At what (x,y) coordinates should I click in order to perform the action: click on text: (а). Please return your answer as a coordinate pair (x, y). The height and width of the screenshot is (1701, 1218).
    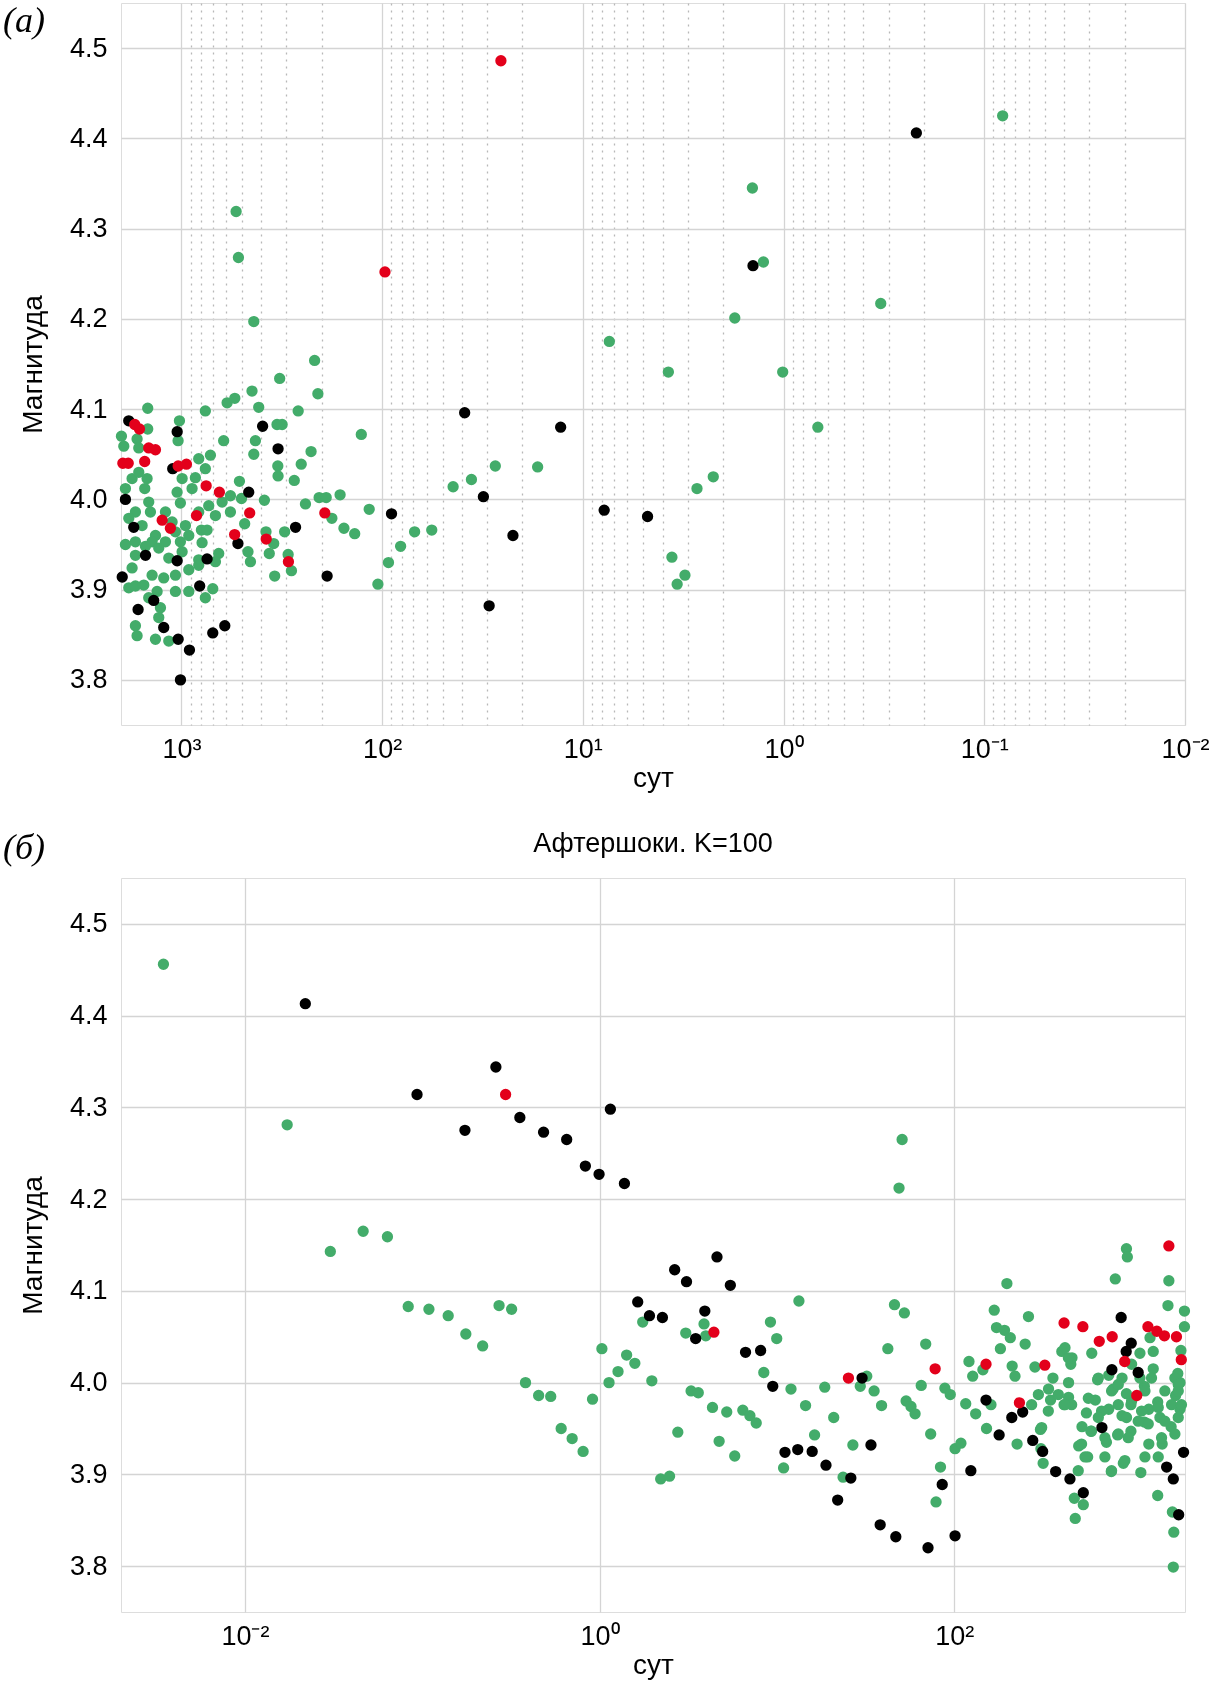
    Looking at the image, I should click on (24, 20).